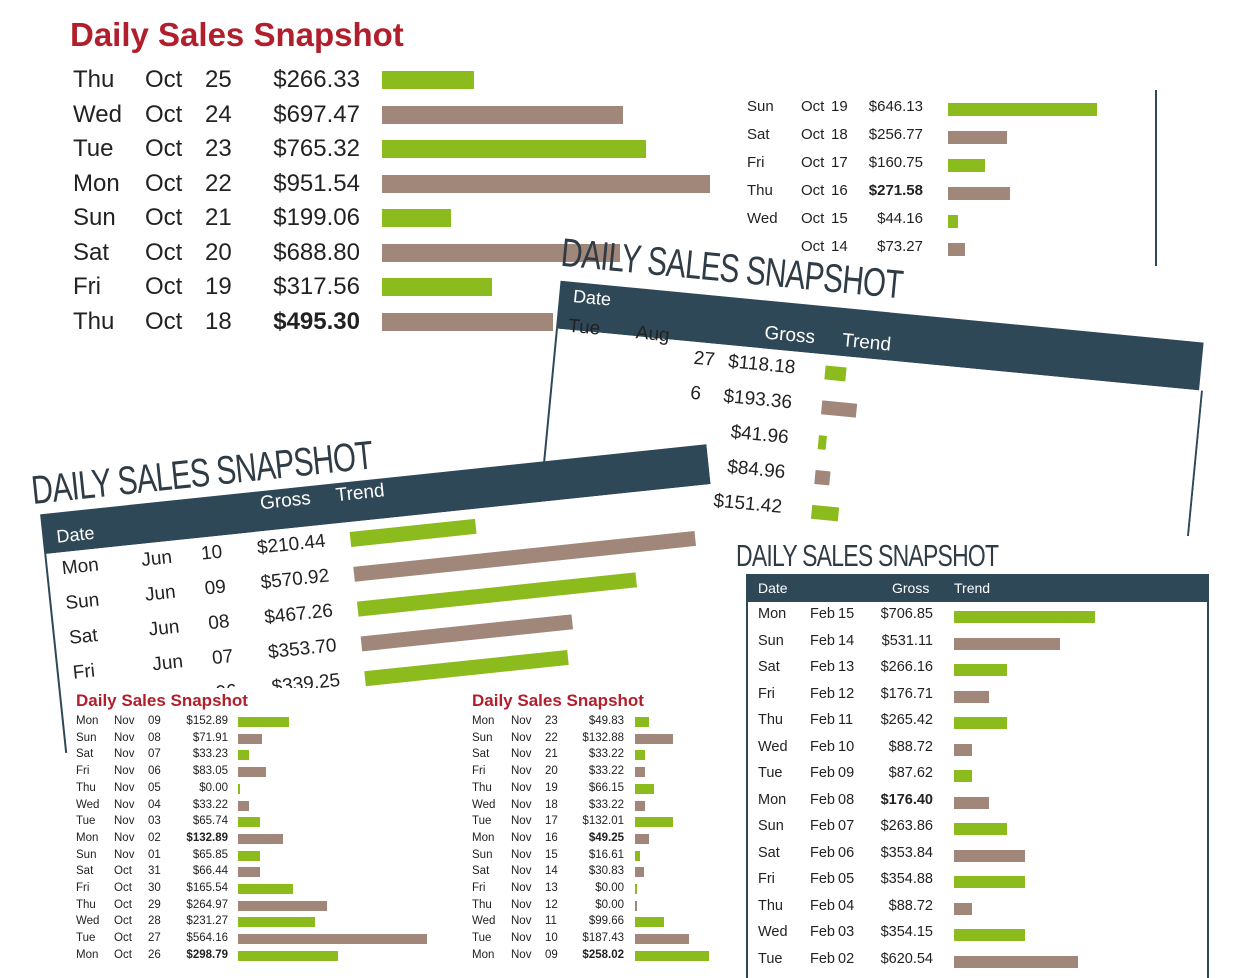 The height and width of the screenshot is (978, 1255). What do you see at coordinates (906, 932) in the screenshot?
I see `row-gross: $354.15` at bounding box center [906, 932].